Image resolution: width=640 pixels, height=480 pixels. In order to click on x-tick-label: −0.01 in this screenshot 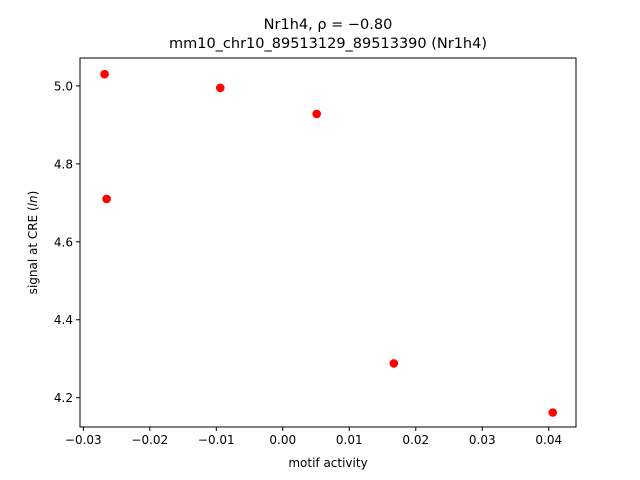, I will do `click(216, 440)`.